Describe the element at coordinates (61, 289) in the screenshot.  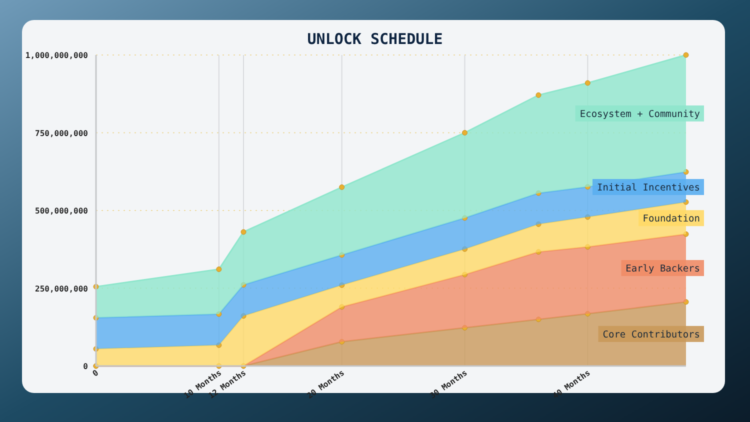
I see `y-tick-label: 250,000,000` at that location.